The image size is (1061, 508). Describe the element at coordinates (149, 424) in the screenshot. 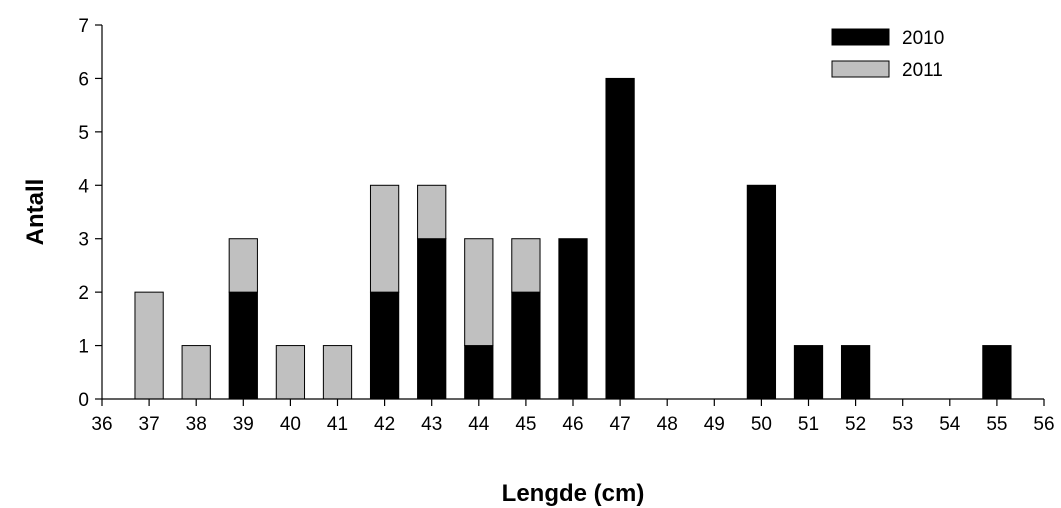

I see `x-tick-label: 37` at that location.